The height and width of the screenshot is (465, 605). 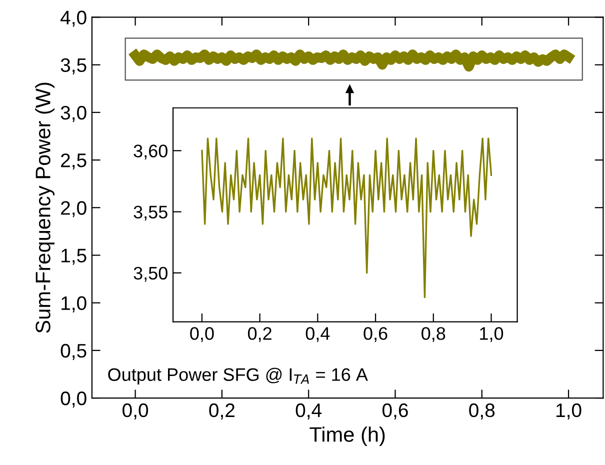 I want to click on y-tick-label: 3,5, so click(x=73, y=66).